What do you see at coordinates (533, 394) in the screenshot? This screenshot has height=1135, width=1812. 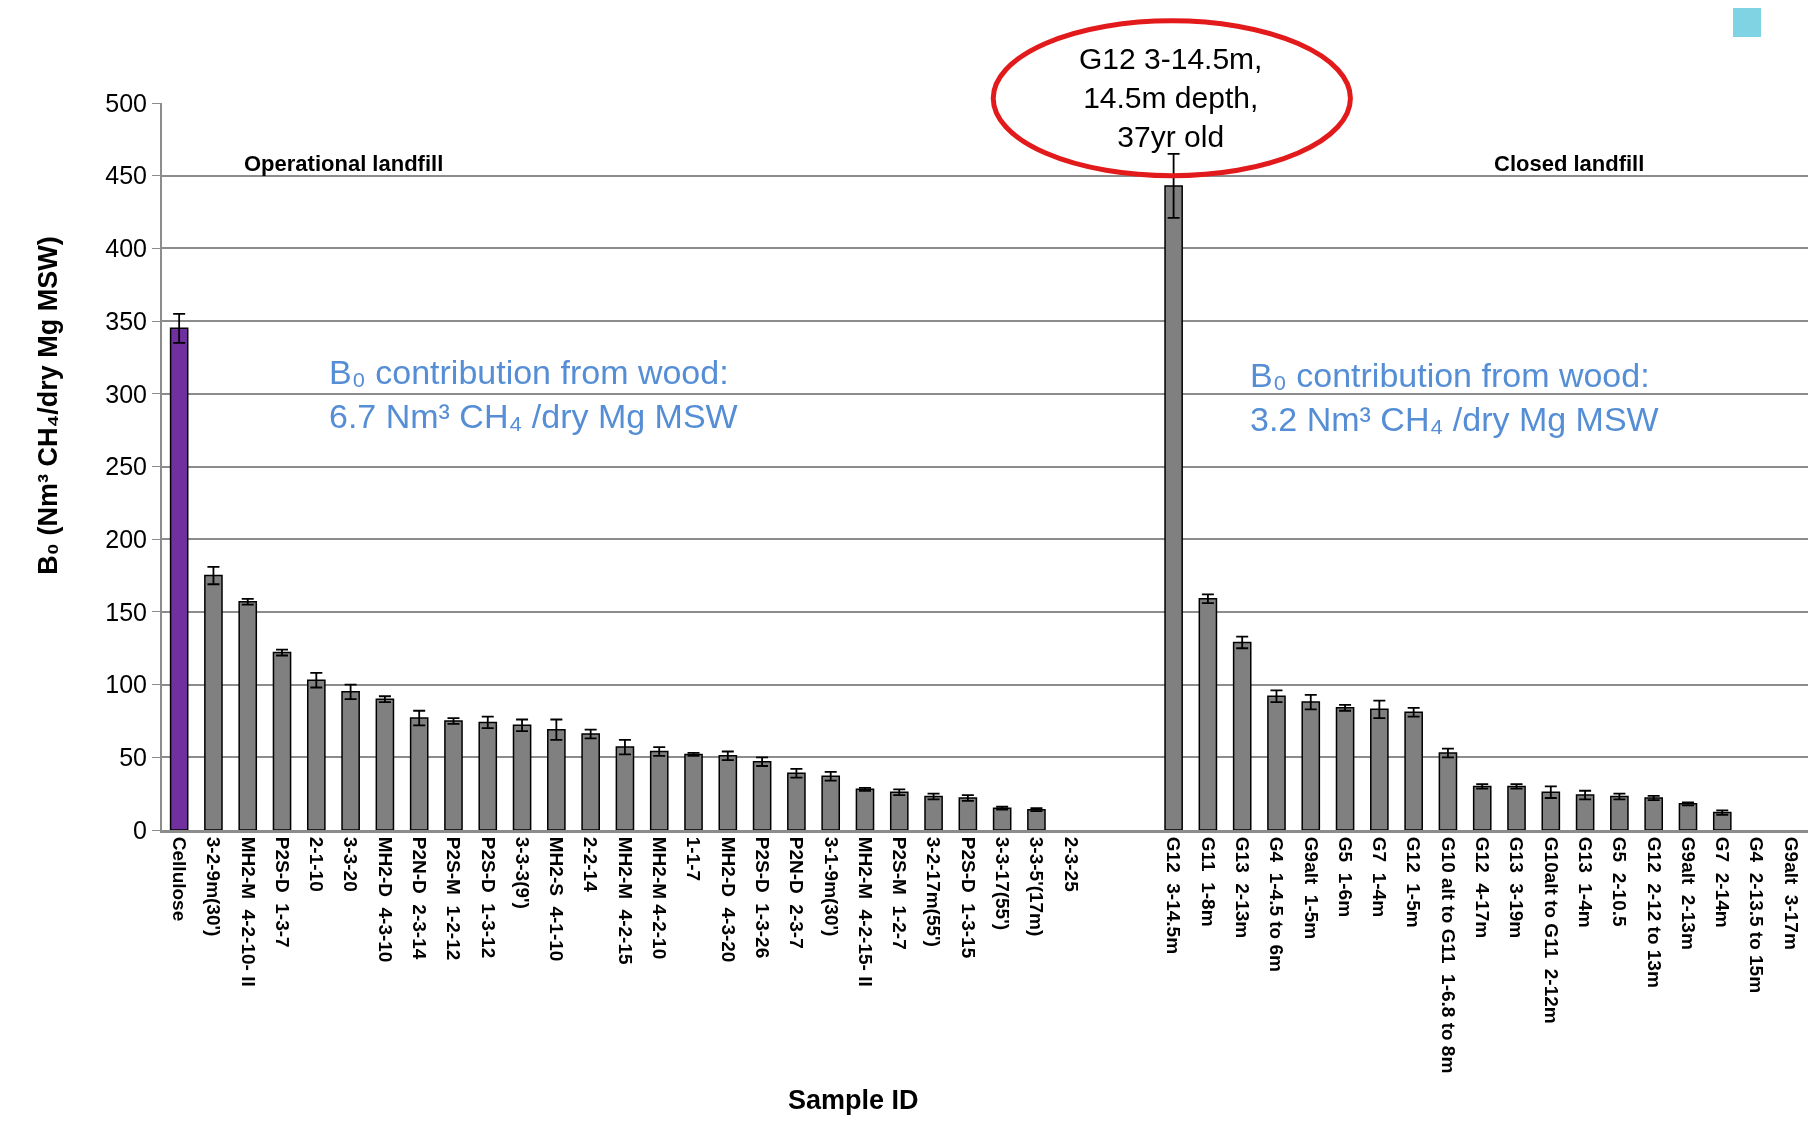 I see `annotation: B₀ contribution from wood: 6.7 Nm³ CH₄ /dry Mg MSW` at bounding box center [533, 394].